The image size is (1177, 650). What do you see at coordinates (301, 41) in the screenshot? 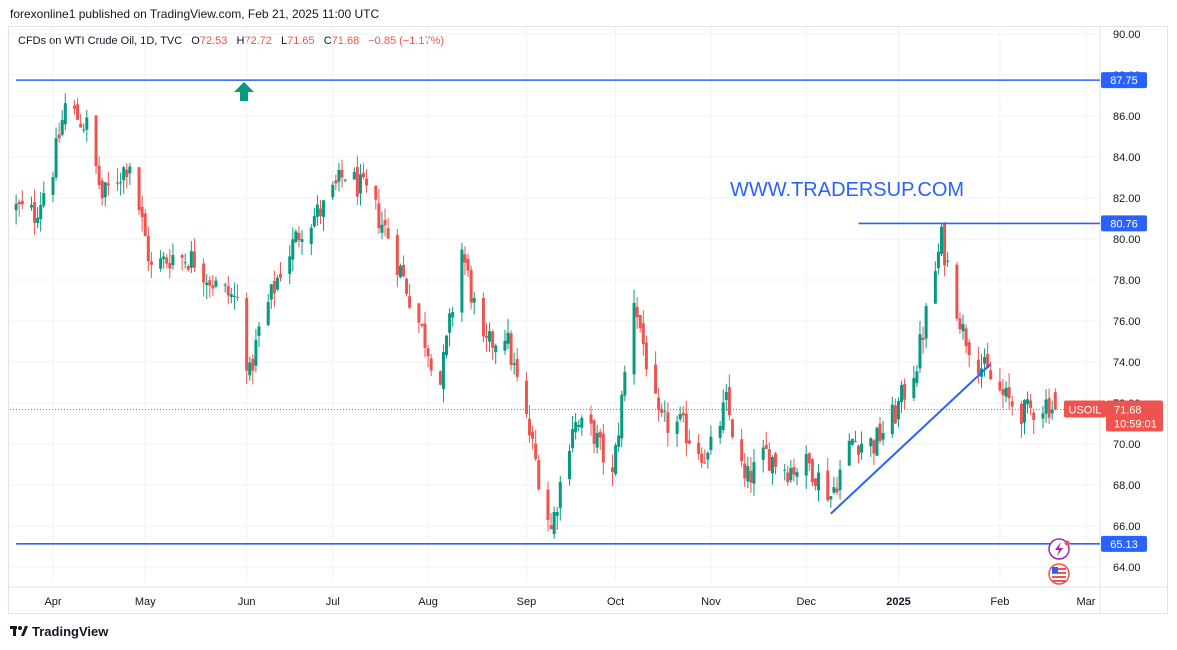
I see `low-value: 71.65` at bounding box center [301, 41].